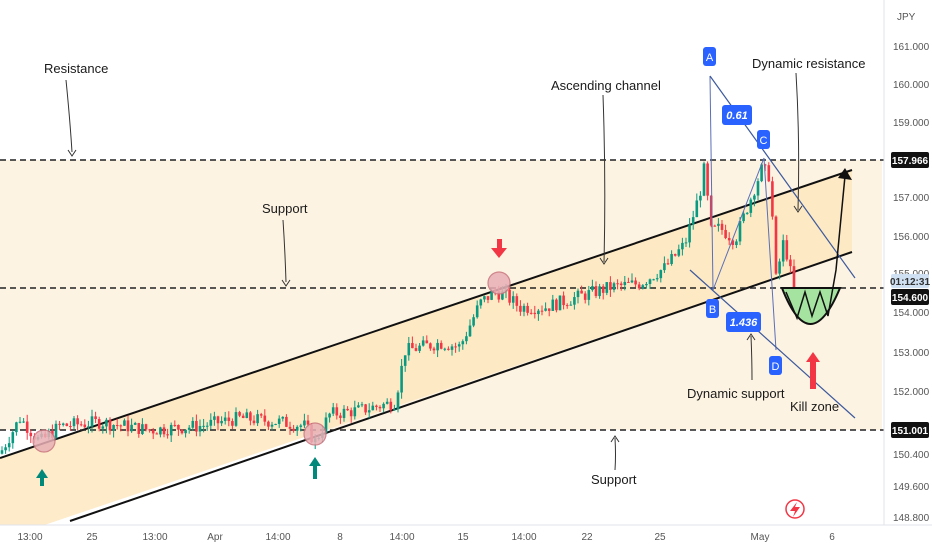 This screenshot has height=550, width=932. What do you see at coordinates (76, 68) in the screenshot?
I see `resistance-label: Resistance` at bounding box center [76, 68].